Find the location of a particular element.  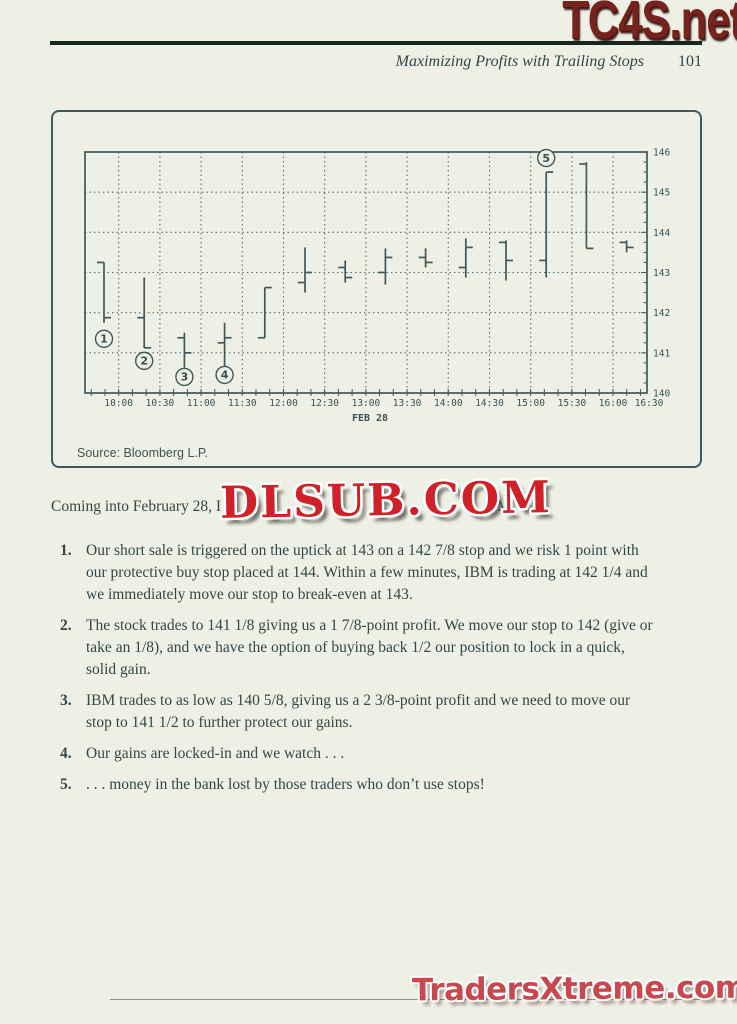

svg-text: 140 is located at coordinates (661, 394).